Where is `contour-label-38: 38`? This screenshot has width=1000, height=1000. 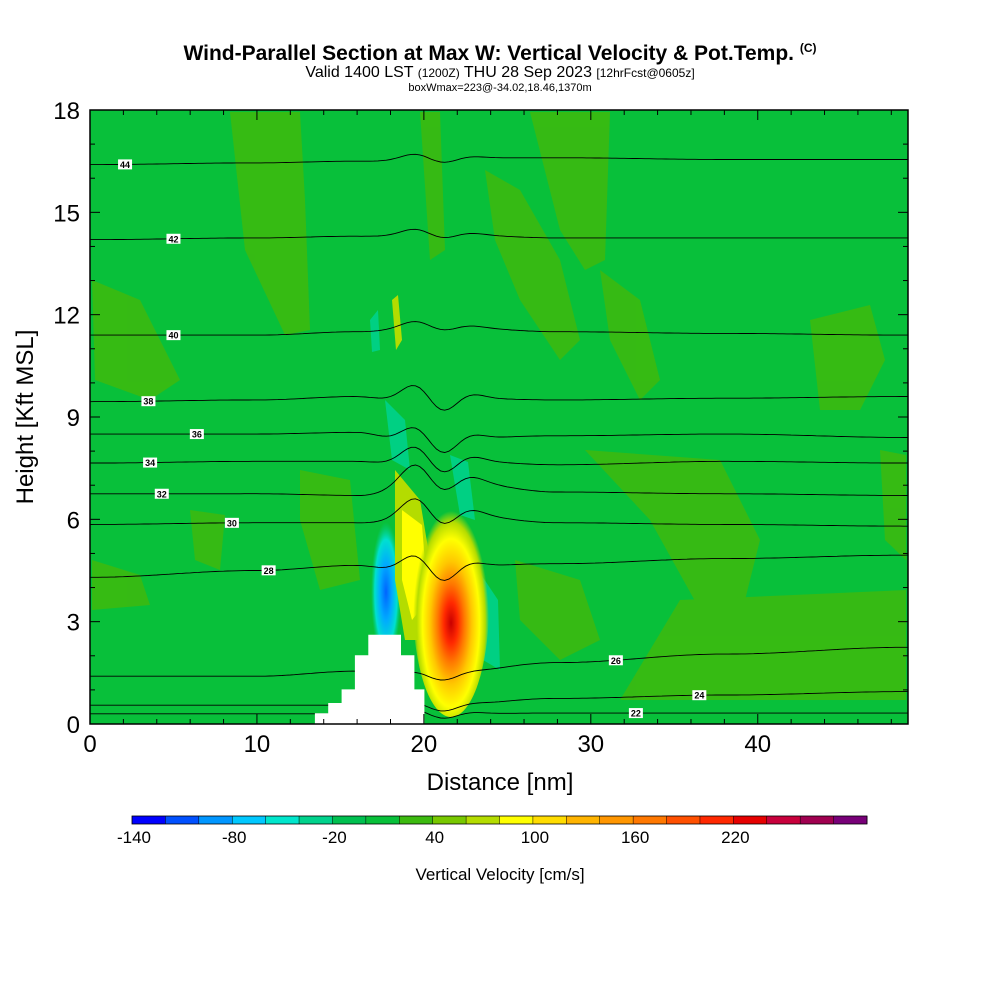
contour-label-38: 38 is located at coordinates (148, 402).